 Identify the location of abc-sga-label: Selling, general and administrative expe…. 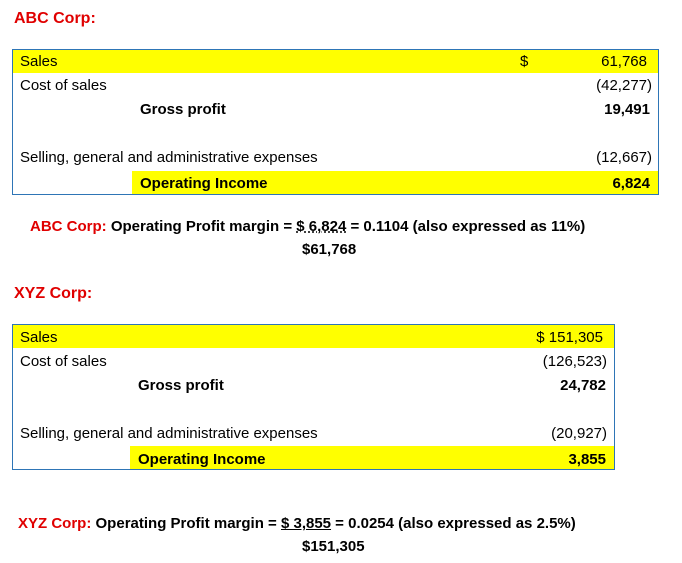
(169, 157).